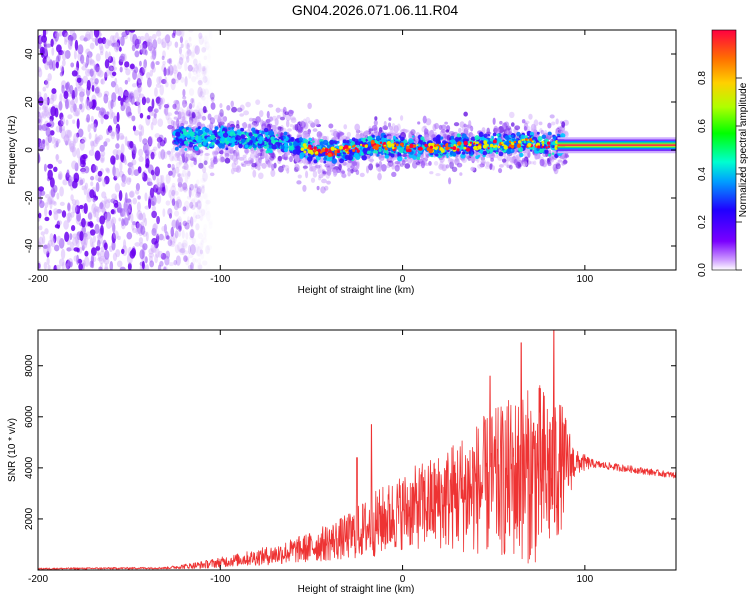 This screenshot has width=750, height=600. Describe the element at coordinates (356, 589) in the screenshot. I see `snr-xlabel: Height of straight line (km)` at that location.